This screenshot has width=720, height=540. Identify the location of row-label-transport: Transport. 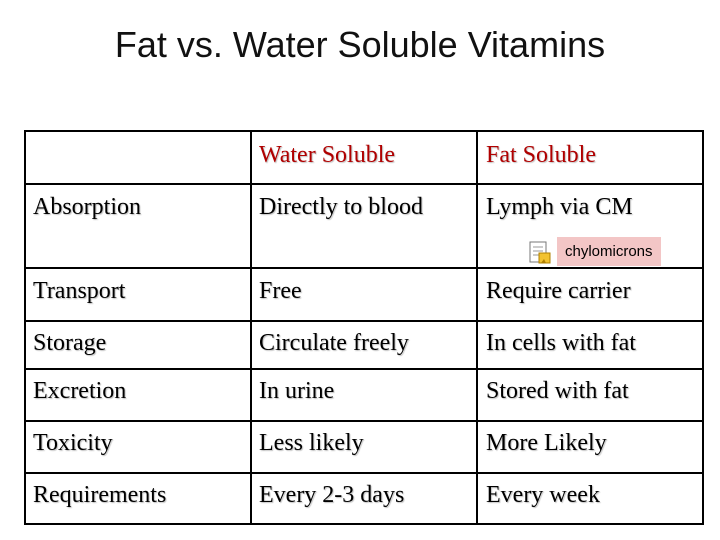
(79, 291).